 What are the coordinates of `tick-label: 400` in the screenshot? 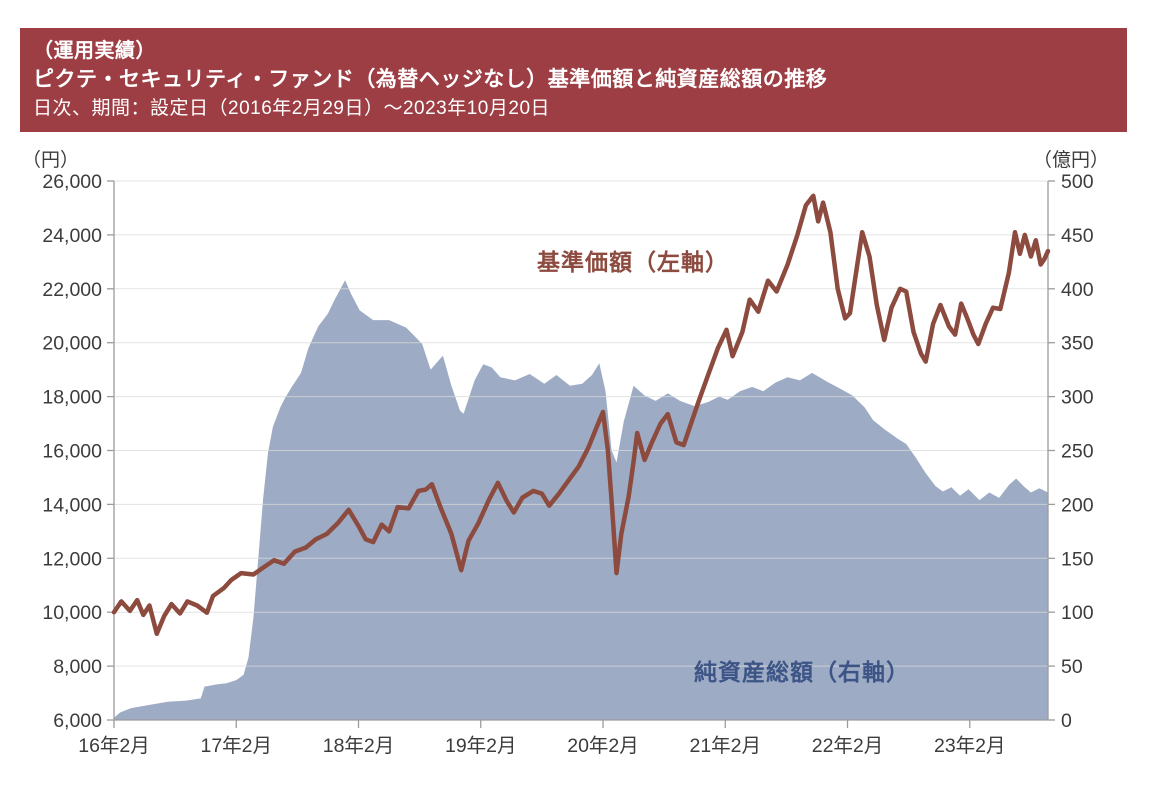 It's located at (1077, 290).